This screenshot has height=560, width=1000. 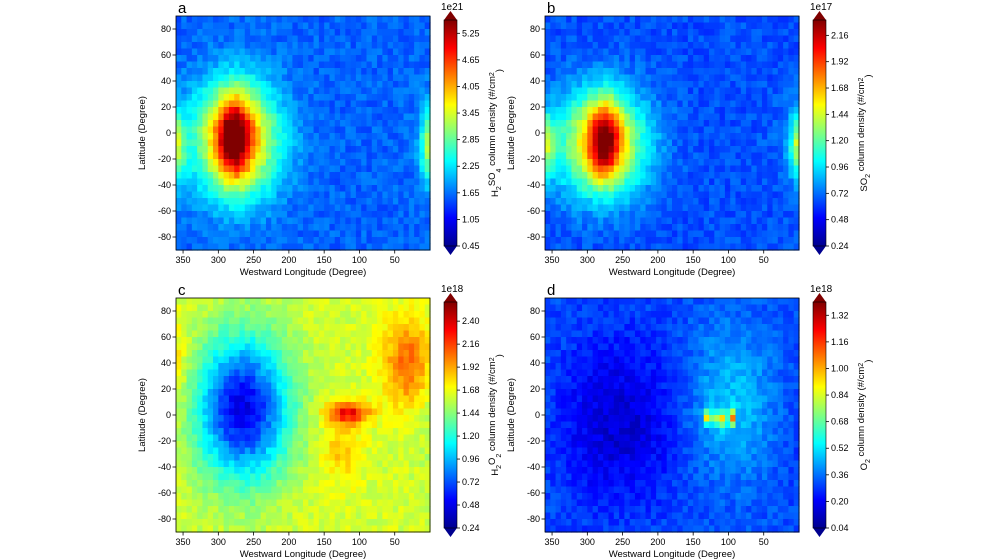 What do you see at coordinates (471, 246) in the screenshot?
I see `colorbar-tick-label: 0.45` at bounding box center [471, 246].